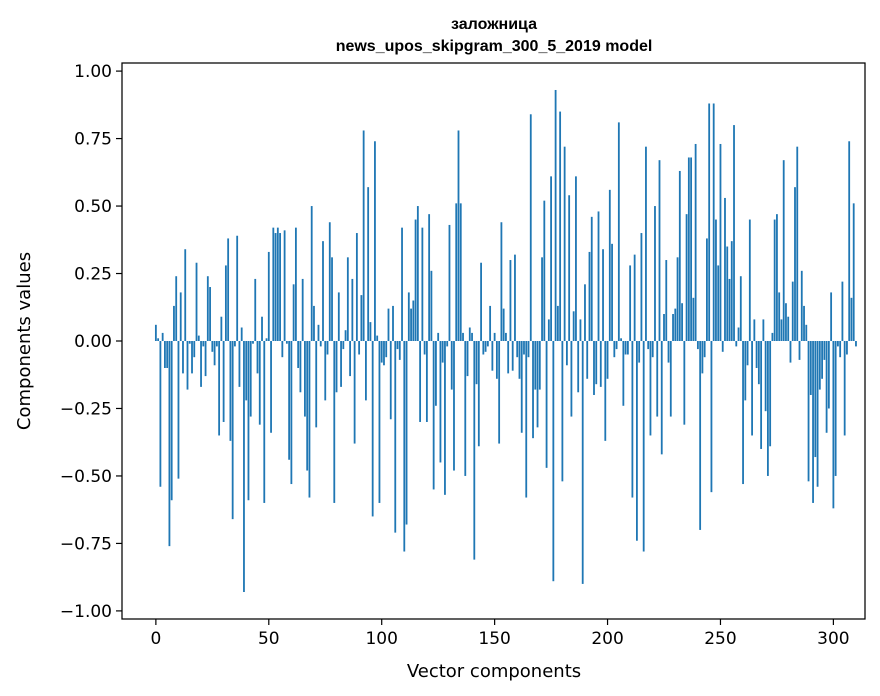  Describe the element at coordinates (93, 72) in the screenshot. I see `y-tick-label: 1.00` at that location.